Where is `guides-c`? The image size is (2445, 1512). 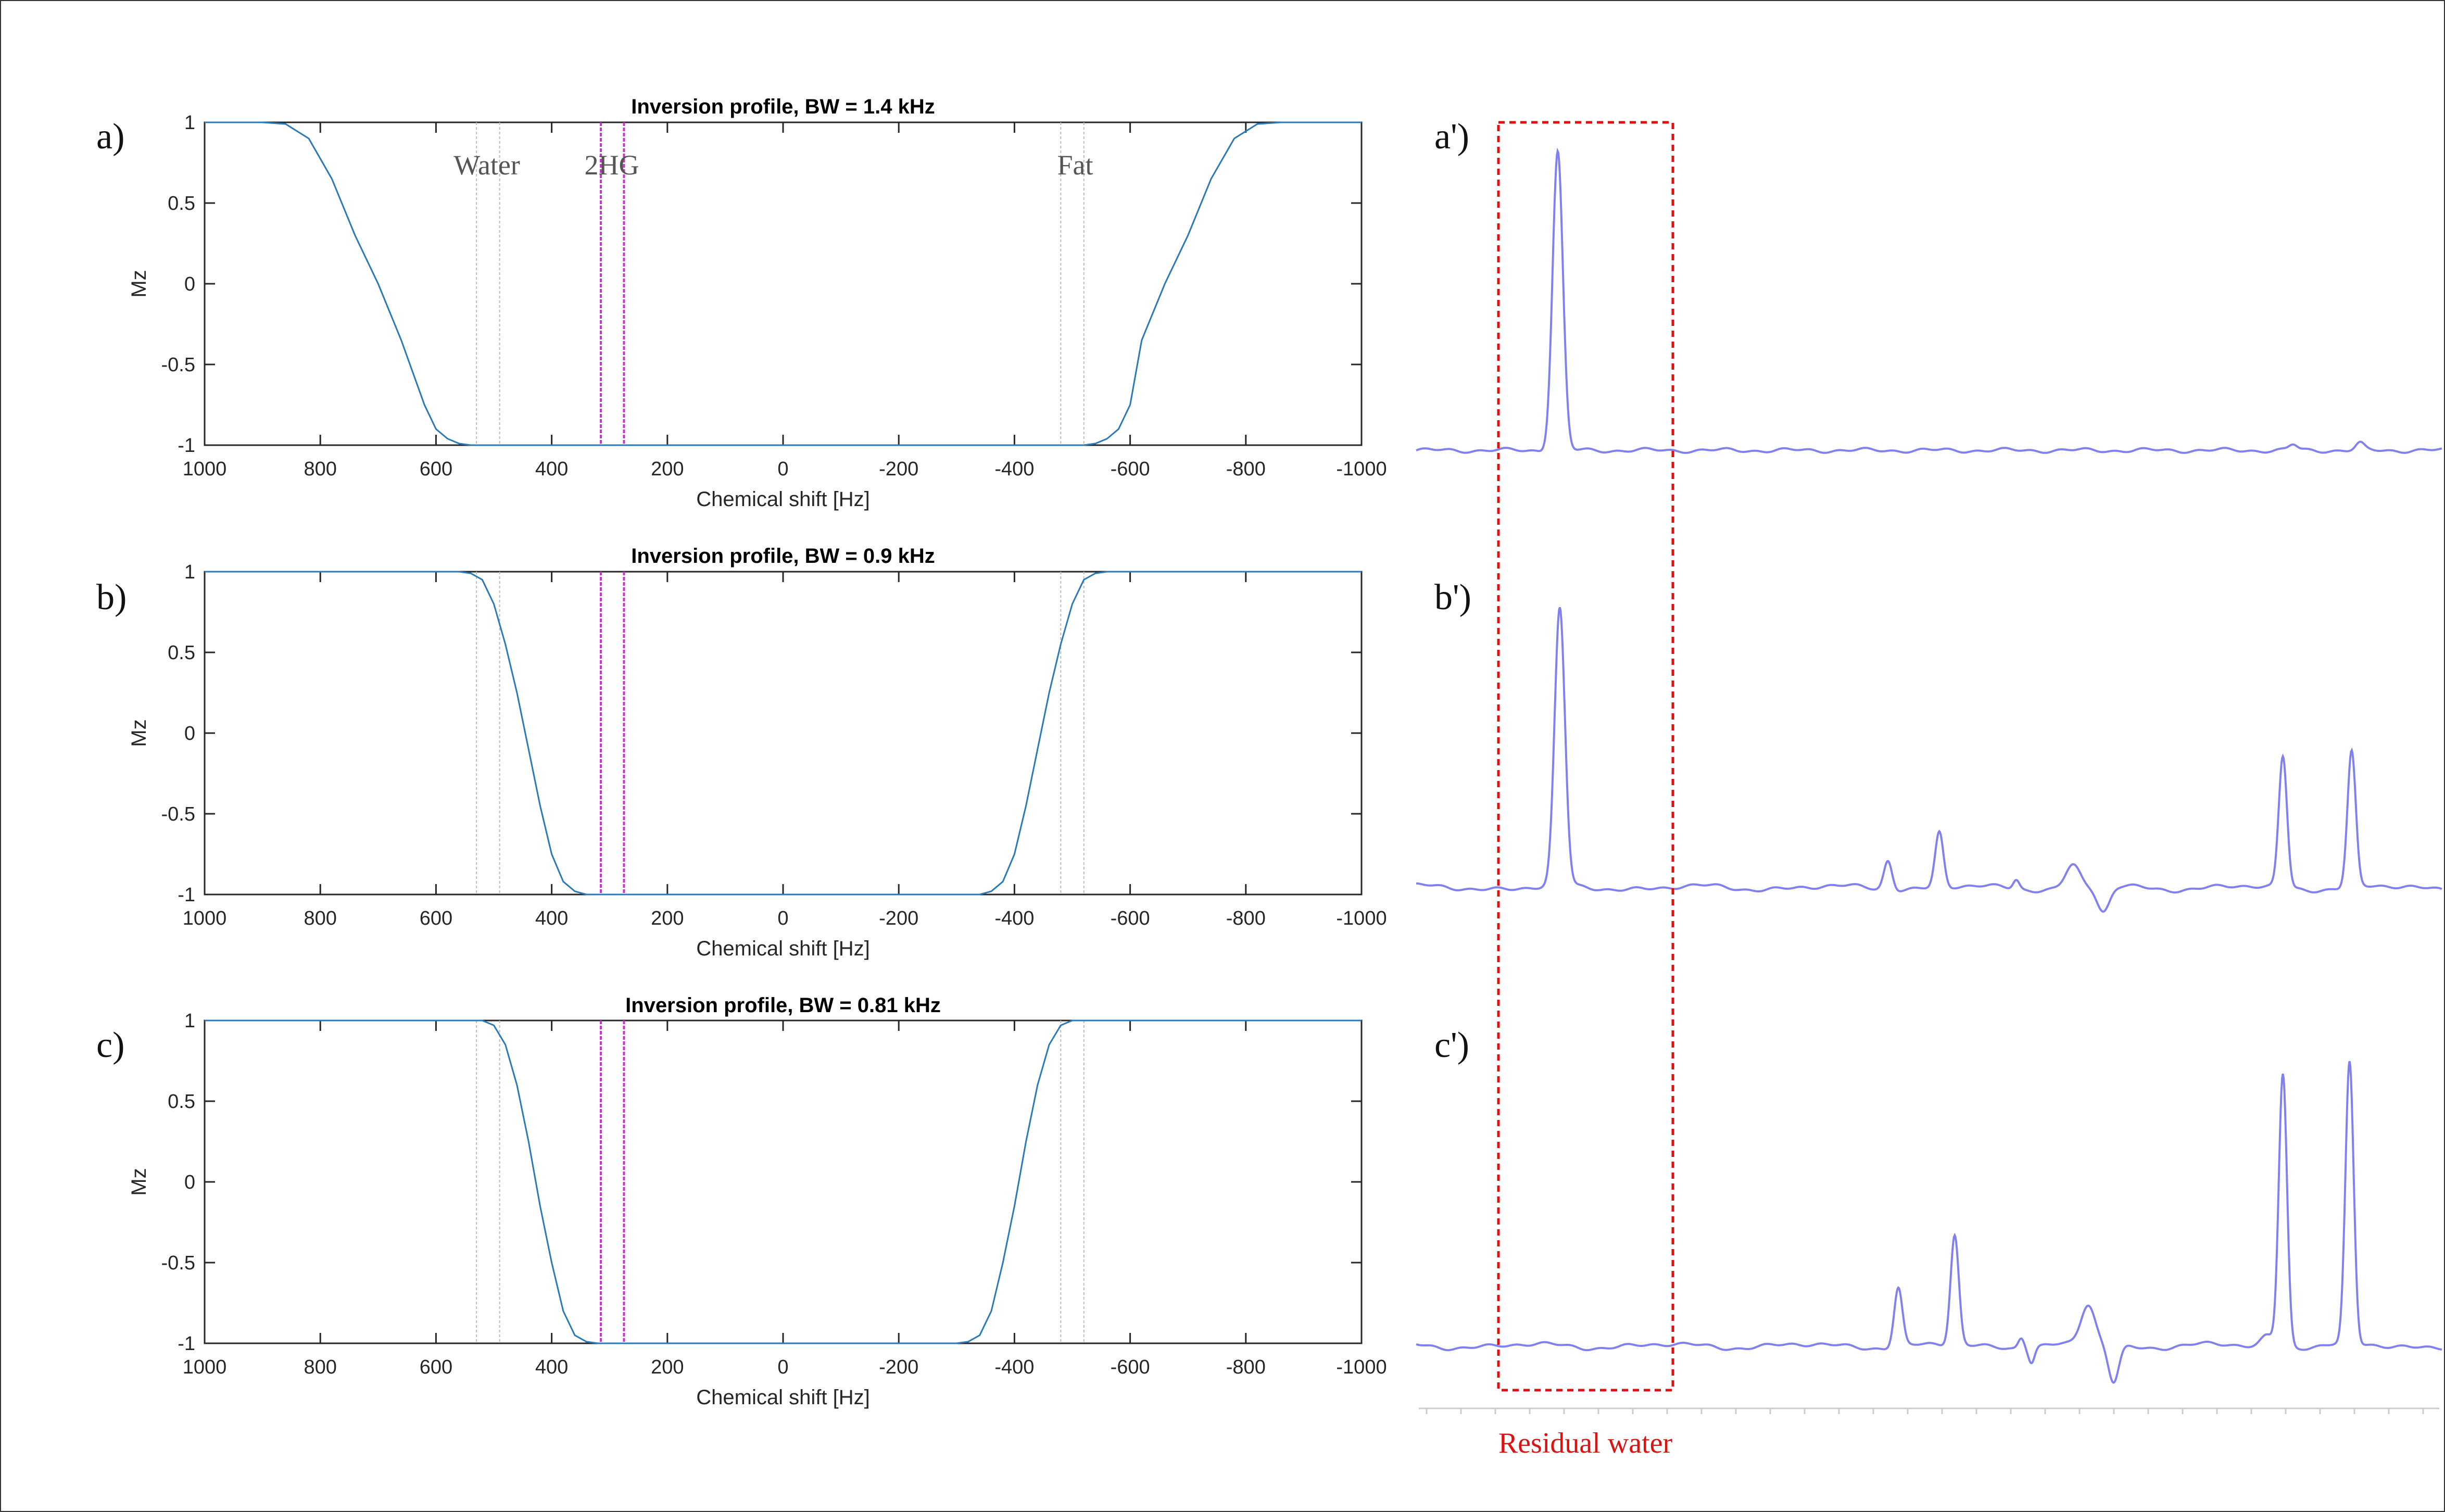 guides-c is located at coordinates (780, 1182).